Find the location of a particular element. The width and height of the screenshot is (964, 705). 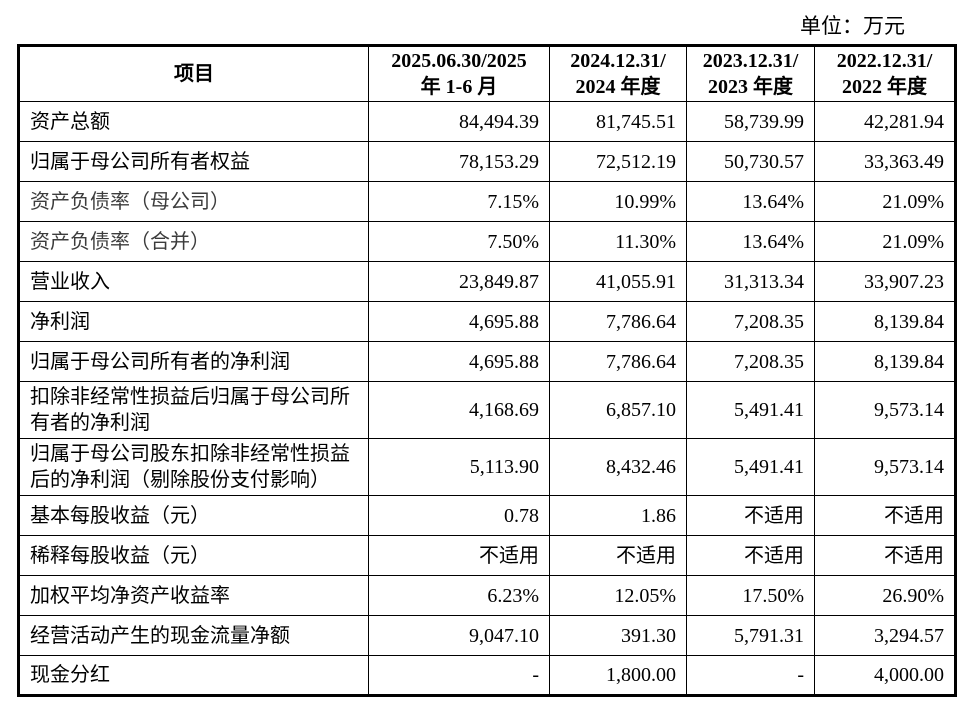

row-label: 基本每股收益（元） is located at coordinates (193, 515).